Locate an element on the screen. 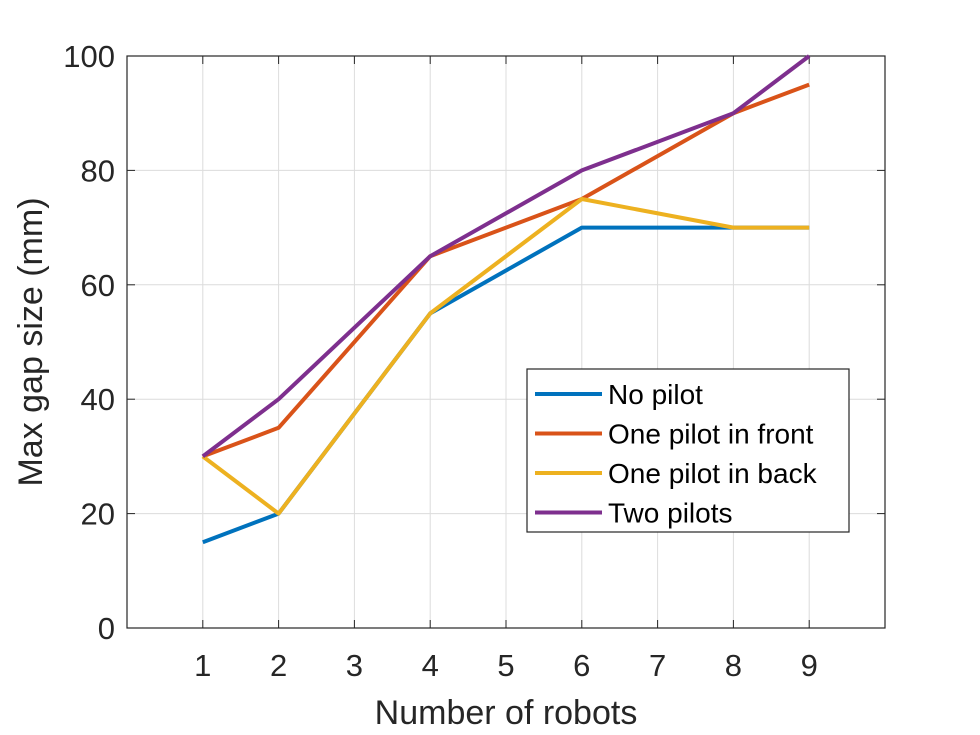 This screenshot has height=735, width=980. x-axis-label: Number of robots is located at coordinates (506, 713).